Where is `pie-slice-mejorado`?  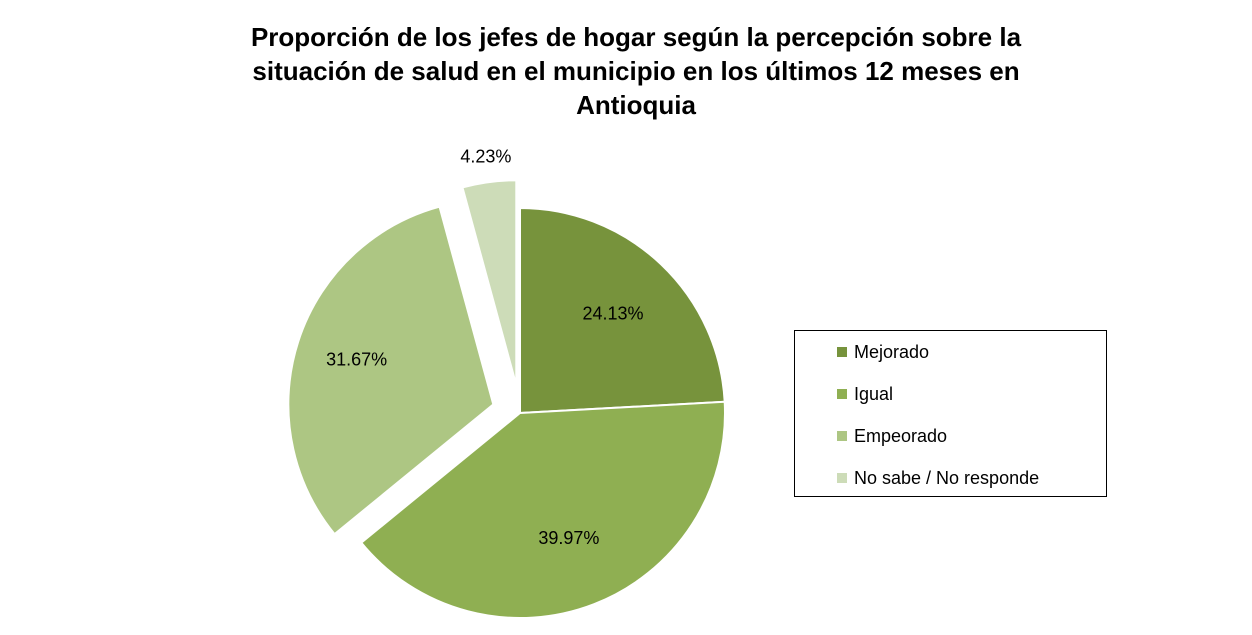
pie-slice-mejorado is located at coordinates (622, 310).